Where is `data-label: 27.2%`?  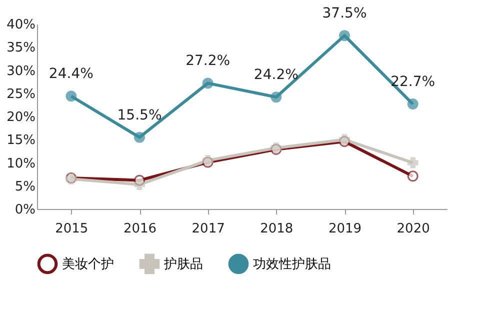
data-label: 27.2% is located at coordinates (208, 61).